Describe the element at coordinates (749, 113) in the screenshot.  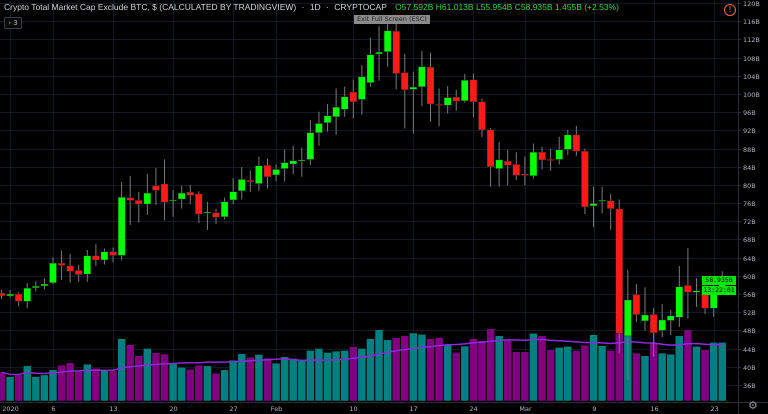
I see `y-tick-label: 96B` at that location.